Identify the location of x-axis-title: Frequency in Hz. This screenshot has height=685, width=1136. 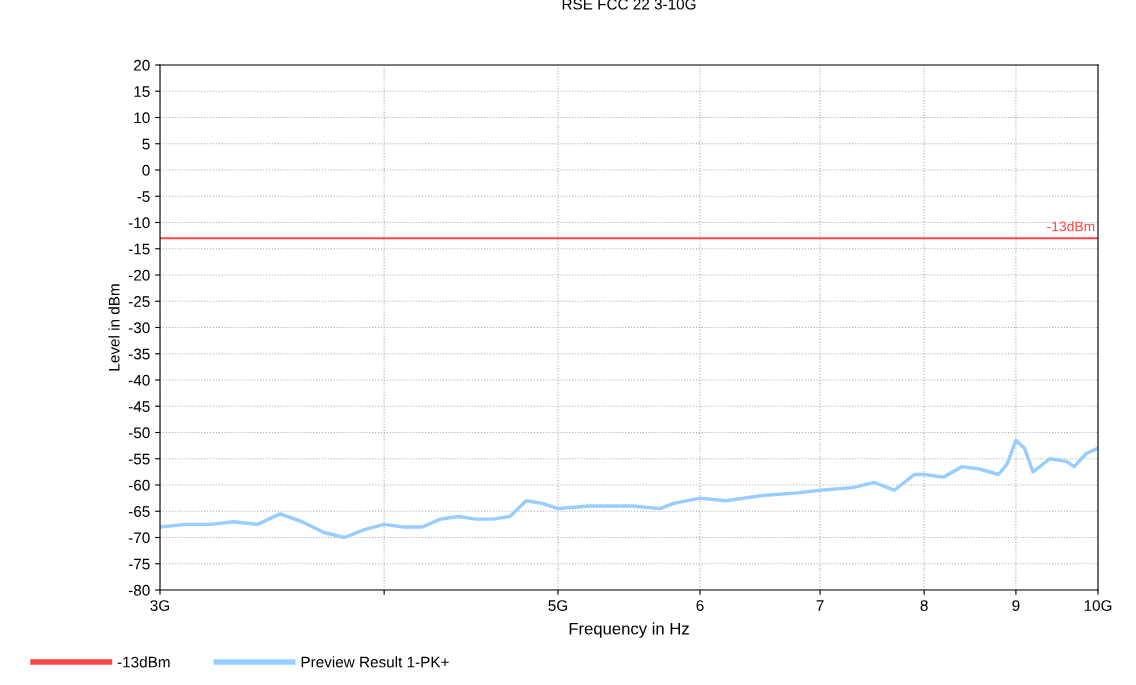
(629, 630).